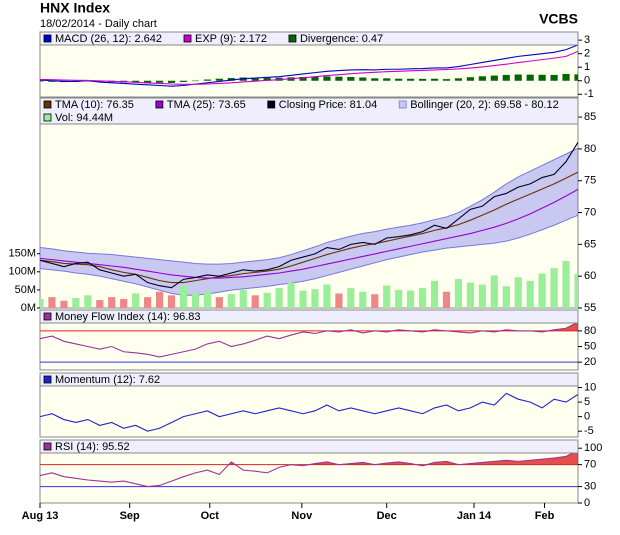 Image resolution: width=620 pixels, height=535 pixels. Describe the element at coordinates (590, 276) in the screenshot. I see `y-tick-label: 60` at that location.